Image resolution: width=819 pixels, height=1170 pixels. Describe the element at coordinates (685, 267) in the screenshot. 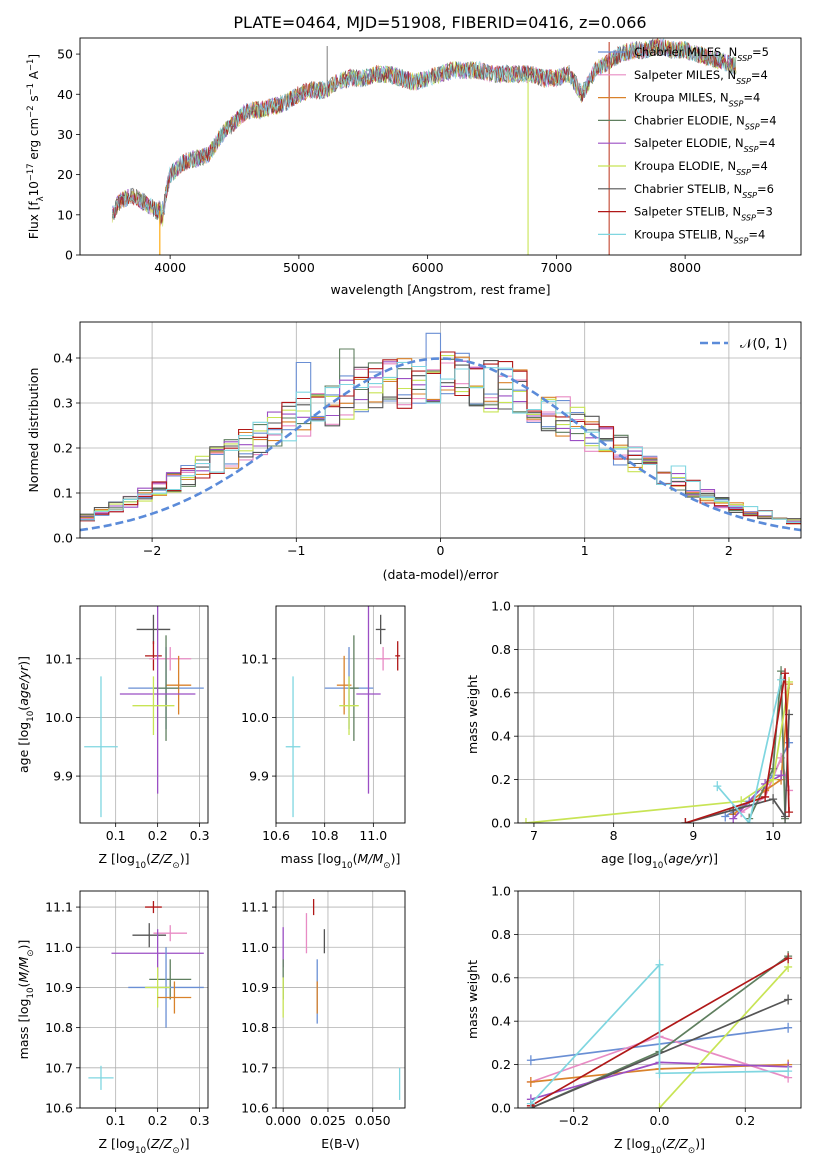

I see `x-tick-label: 8000` at that location.